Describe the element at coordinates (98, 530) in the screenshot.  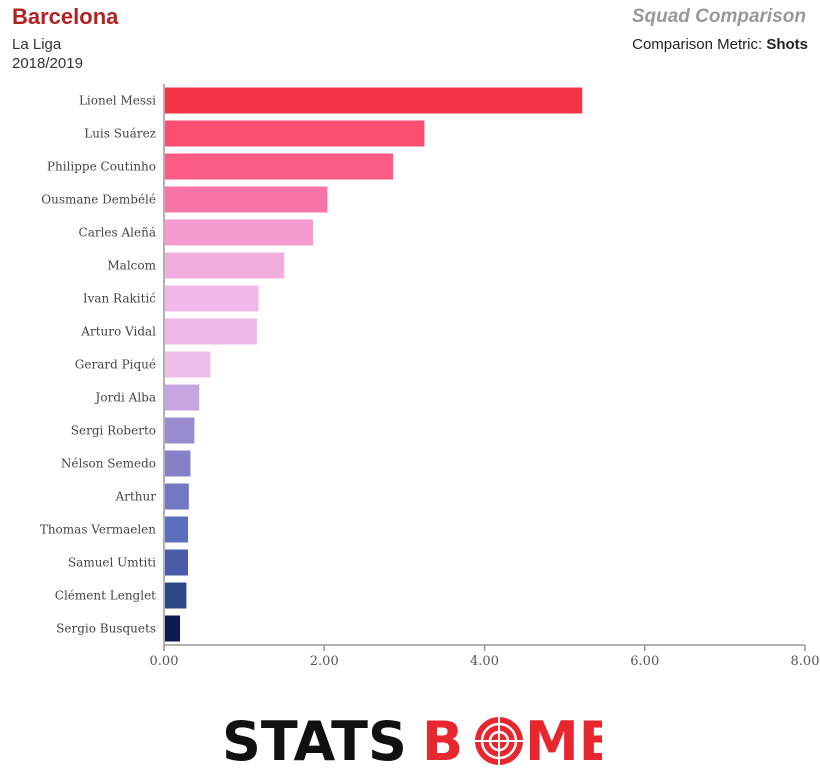
I see `player-label: Thomas Vermaelen` at that location.